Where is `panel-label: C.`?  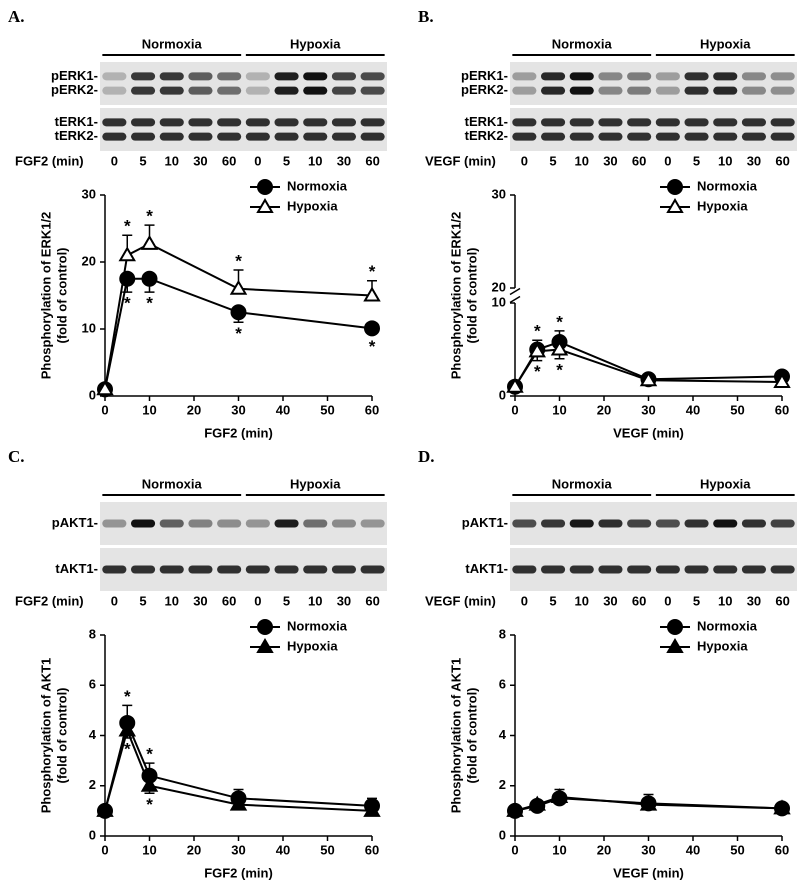 panel-label: C. is located at coordinates (16, 456).